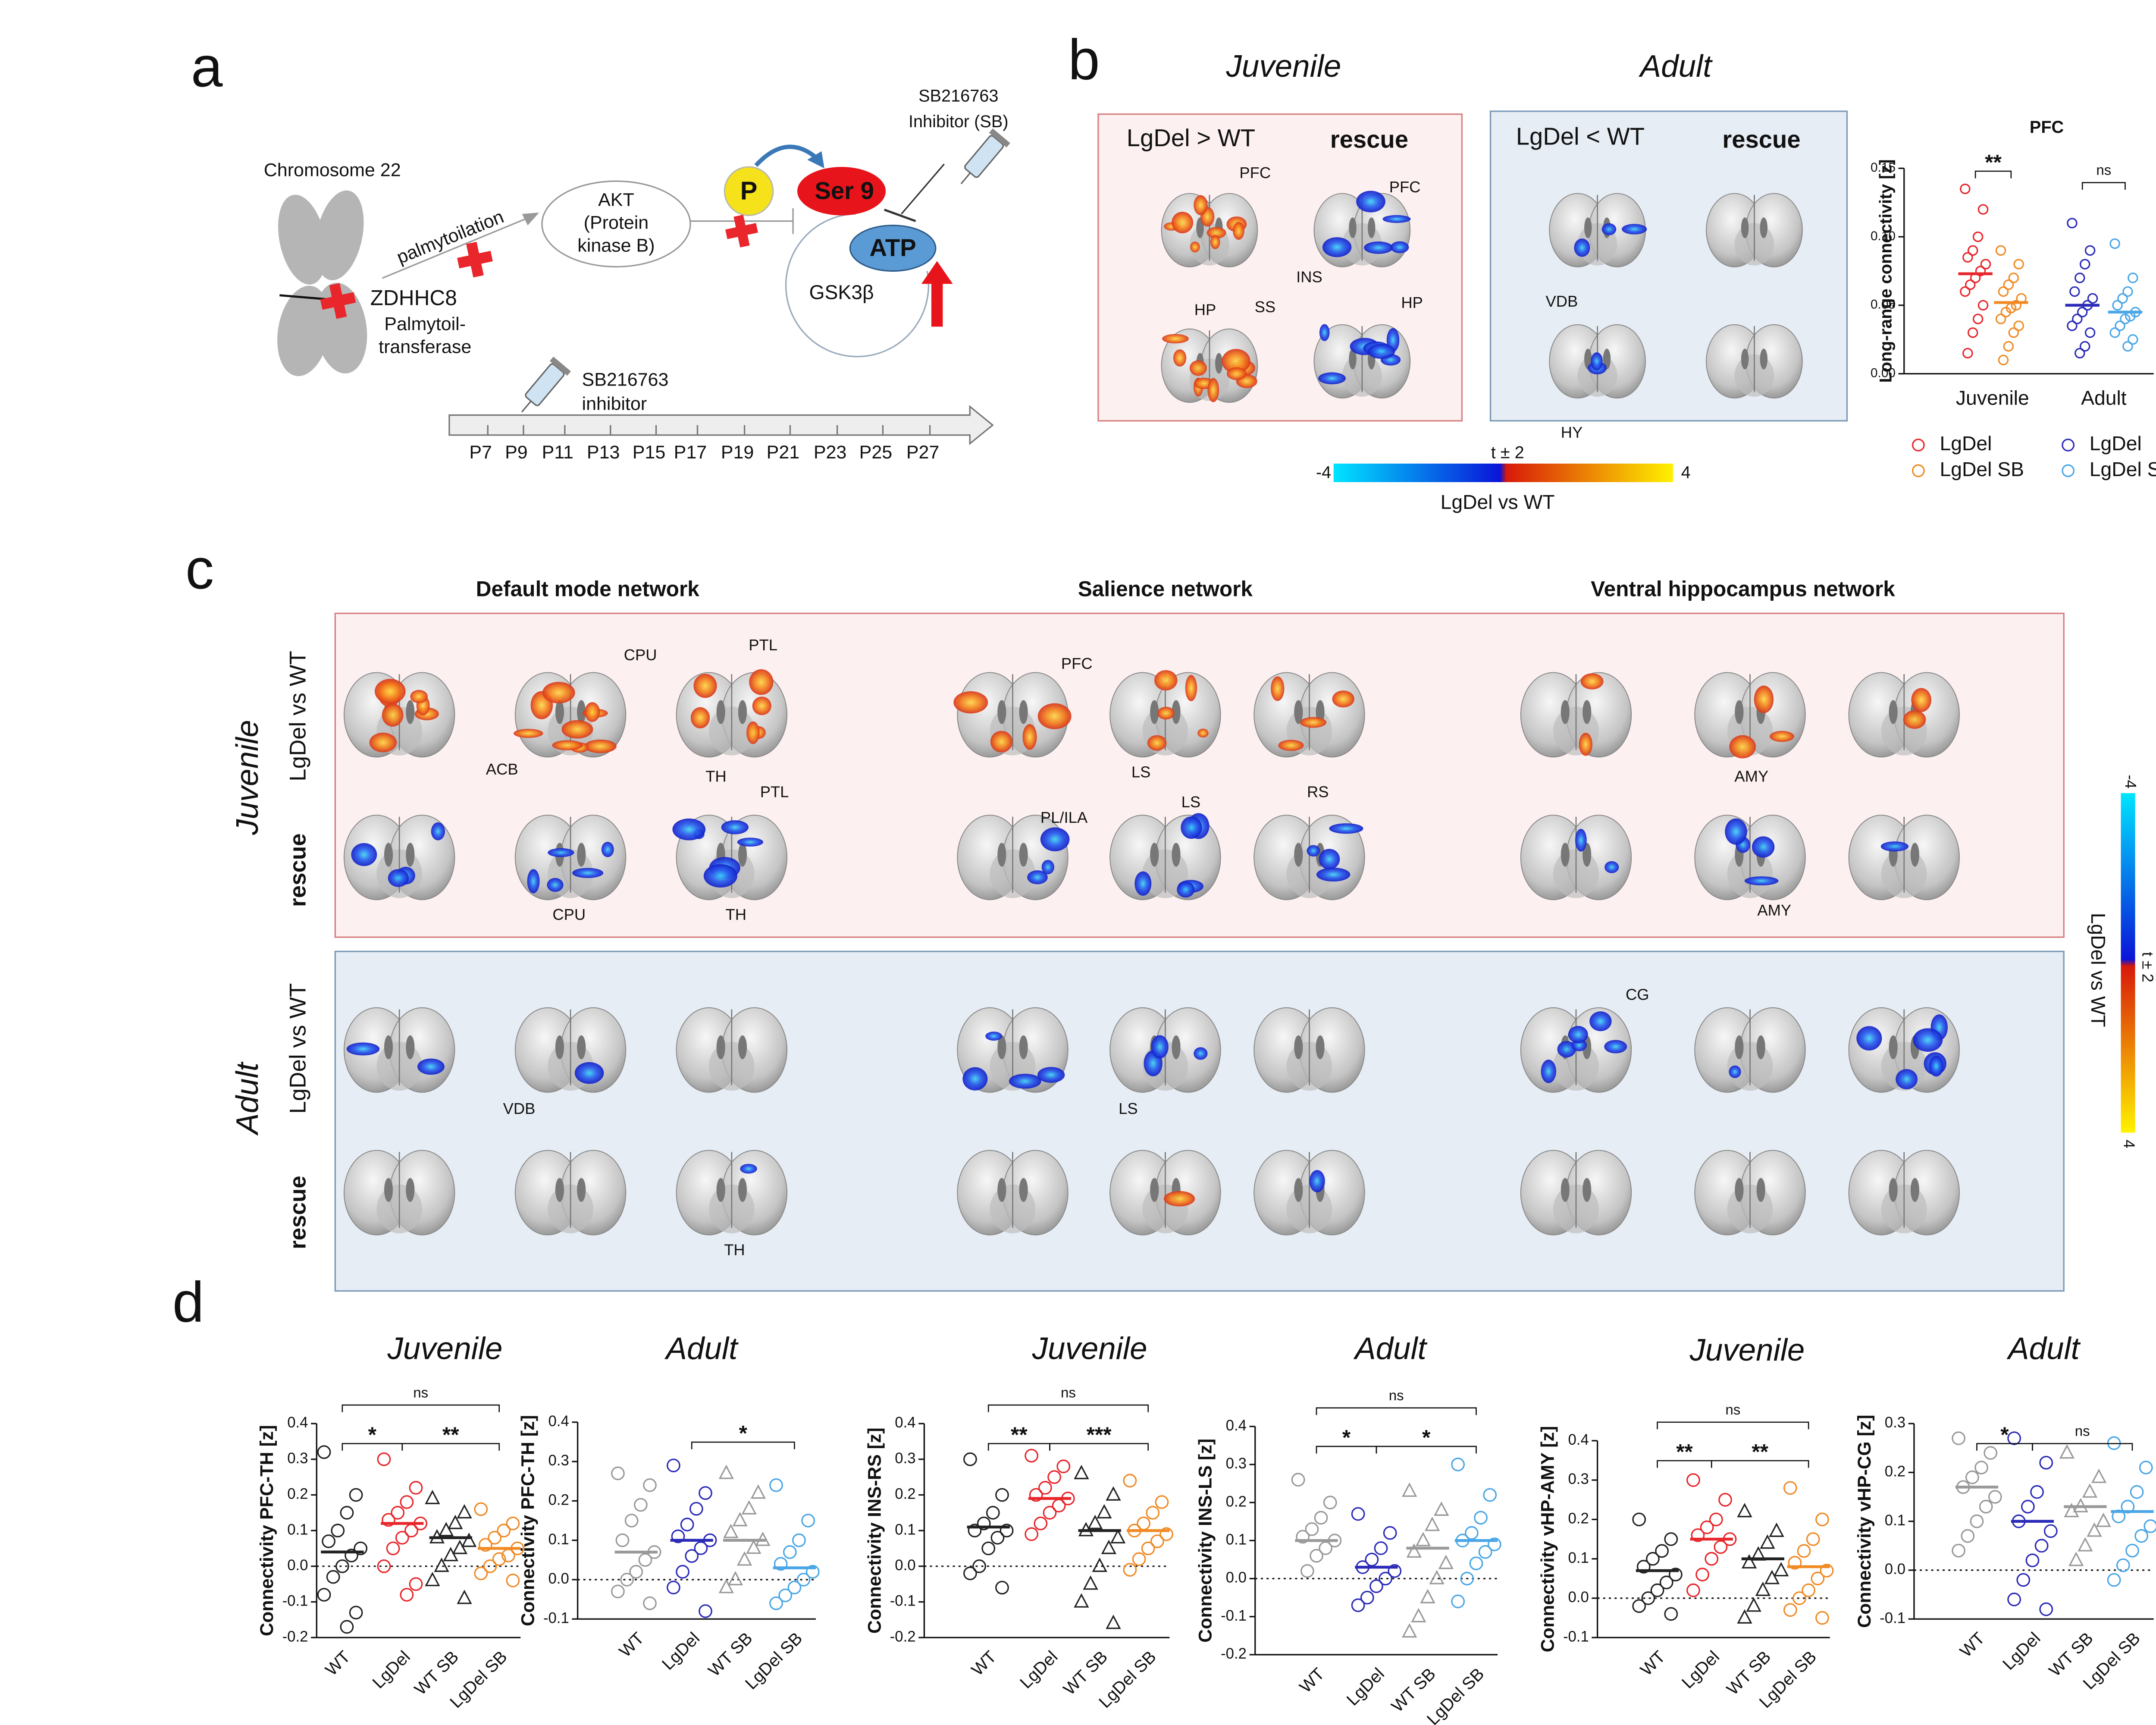 The height and width of the screenshot is (1725, 2156). I want to click on y-tick-label: 0.1, so click(1236, 1540).